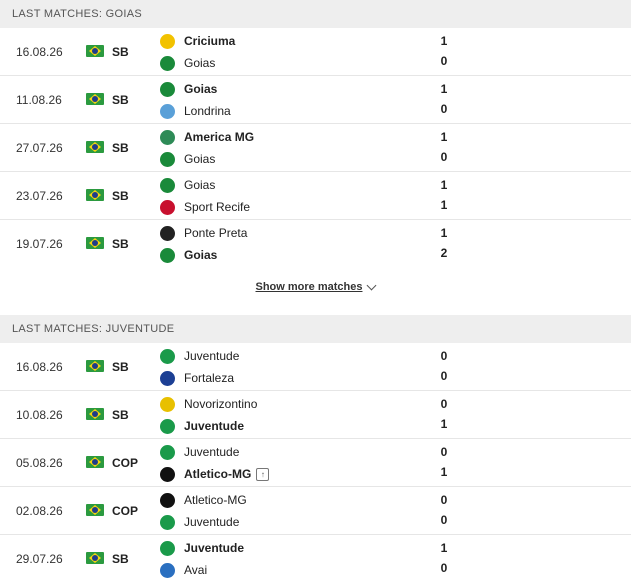  I want to click on match-row: 16.08.26 SB Criciuma 1 Goias 0, so click(315, 52).